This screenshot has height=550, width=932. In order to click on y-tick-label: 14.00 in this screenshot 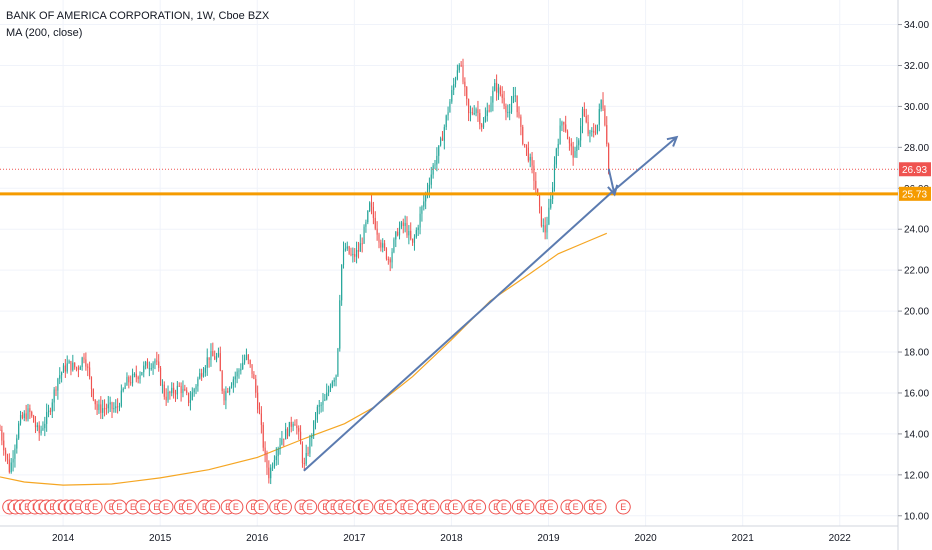, I will do `click(916, 434)`.